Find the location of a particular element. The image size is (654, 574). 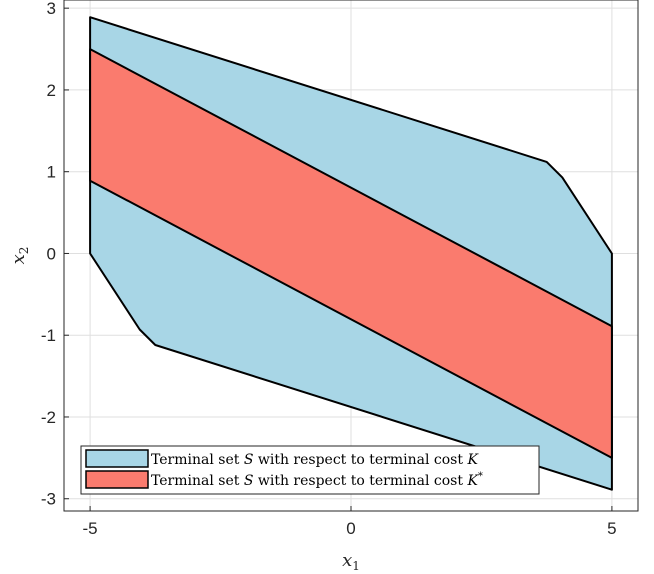

y-tick-label: 1 is located at coordinates (51, 172).